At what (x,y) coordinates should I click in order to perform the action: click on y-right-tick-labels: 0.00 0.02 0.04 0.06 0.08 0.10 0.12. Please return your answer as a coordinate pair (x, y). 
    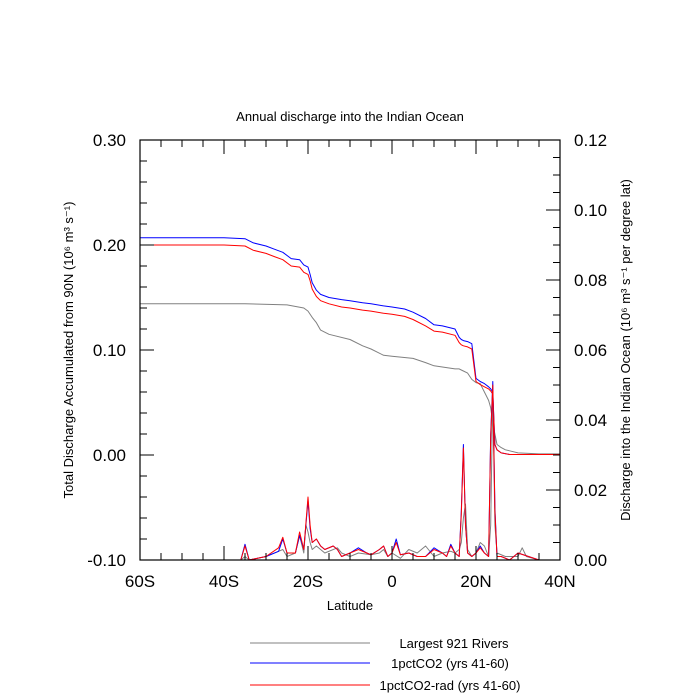
    Looking at the image, I should click on (590, 350).